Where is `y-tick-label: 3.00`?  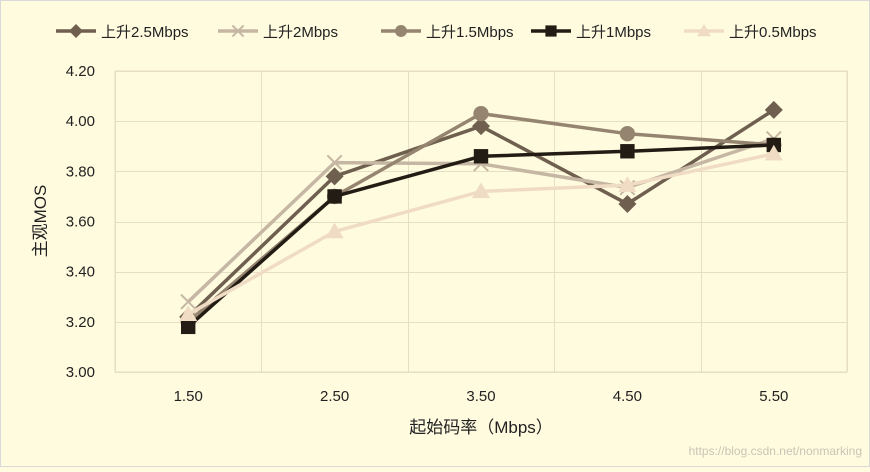 y-tick-label: 3.00 is located at coordinates (80, 372).